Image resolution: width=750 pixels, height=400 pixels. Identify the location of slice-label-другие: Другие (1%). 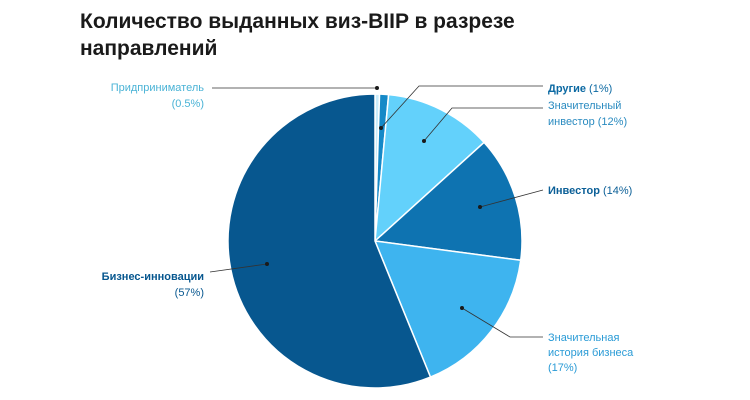
(580, 89).